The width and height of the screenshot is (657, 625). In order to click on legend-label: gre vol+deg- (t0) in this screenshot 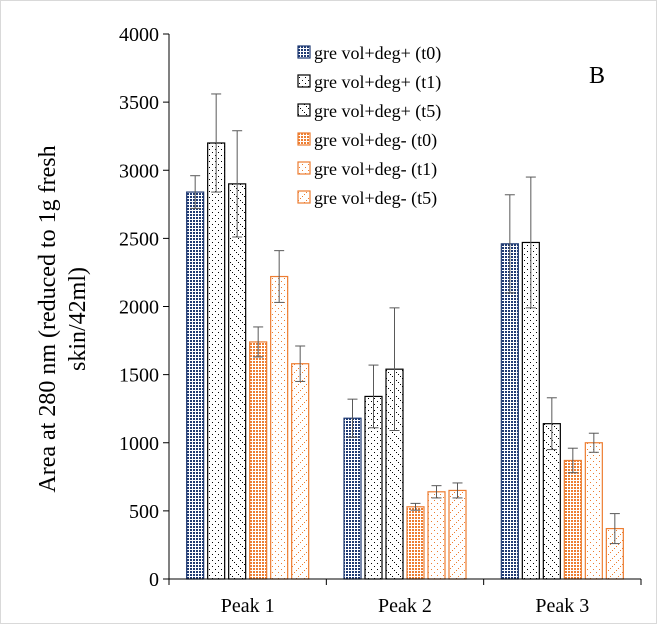, I will do `click(375, 140)`.